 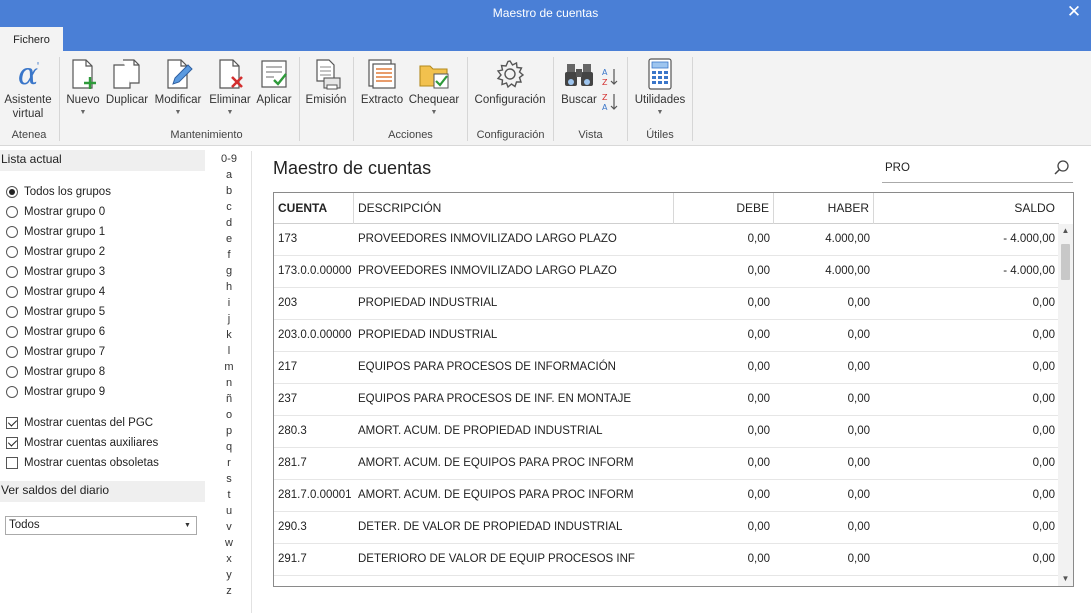 I want to click on alphabet-letter: 0-9, so click(x=229, y=159).